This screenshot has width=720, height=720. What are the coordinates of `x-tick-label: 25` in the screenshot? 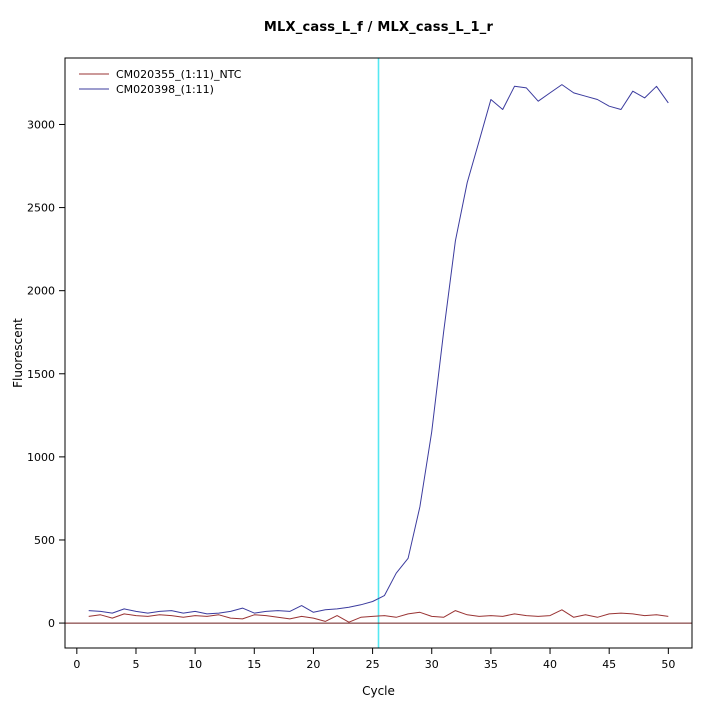 It's located at (373, 664).